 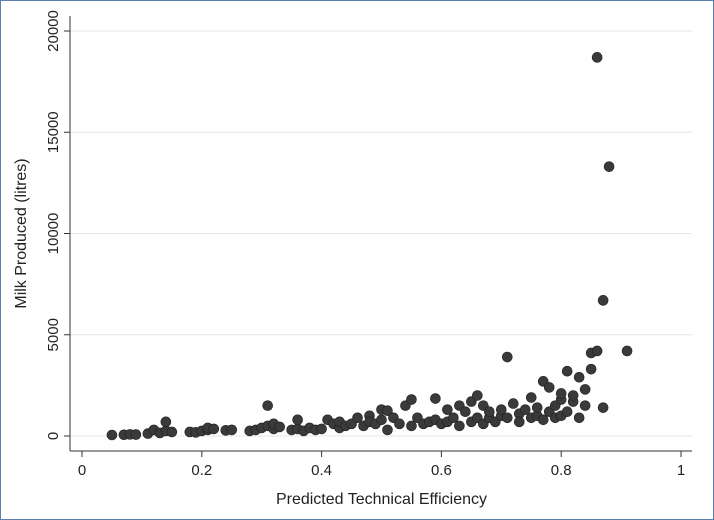 What do you see at coordinates (53, 334) in the screenshot?
I see `y-tick-label: 5000` at bounding box center [53, 334].